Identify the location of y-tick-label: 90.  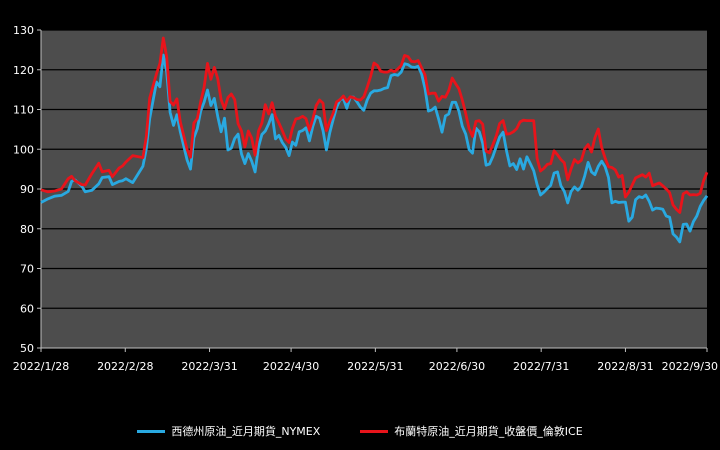
(27, 189).